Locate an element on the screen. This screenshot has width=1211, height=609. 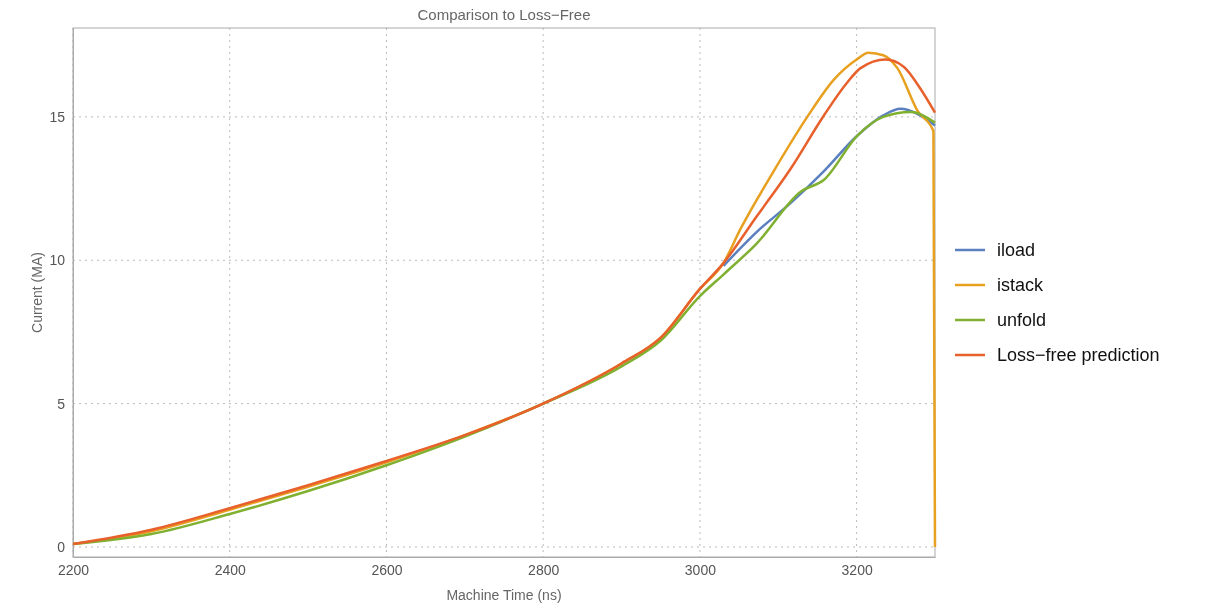
legend-label: Loss−free prediction is located at coordinates (1078, 355).